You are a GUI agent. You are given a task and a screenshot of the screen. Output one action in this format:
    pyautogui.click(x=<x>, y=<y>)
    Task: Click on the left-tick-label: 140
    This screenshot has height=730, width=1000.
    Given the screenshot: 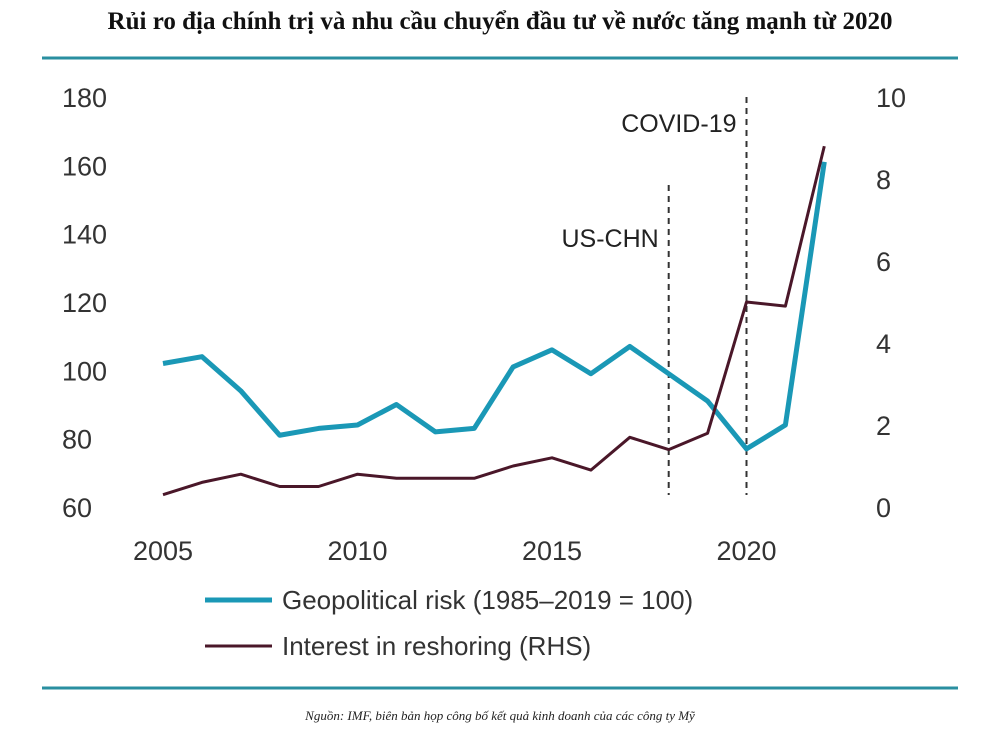 What is the action you would take?
    pyautogui.click(x=84, y=235)
    